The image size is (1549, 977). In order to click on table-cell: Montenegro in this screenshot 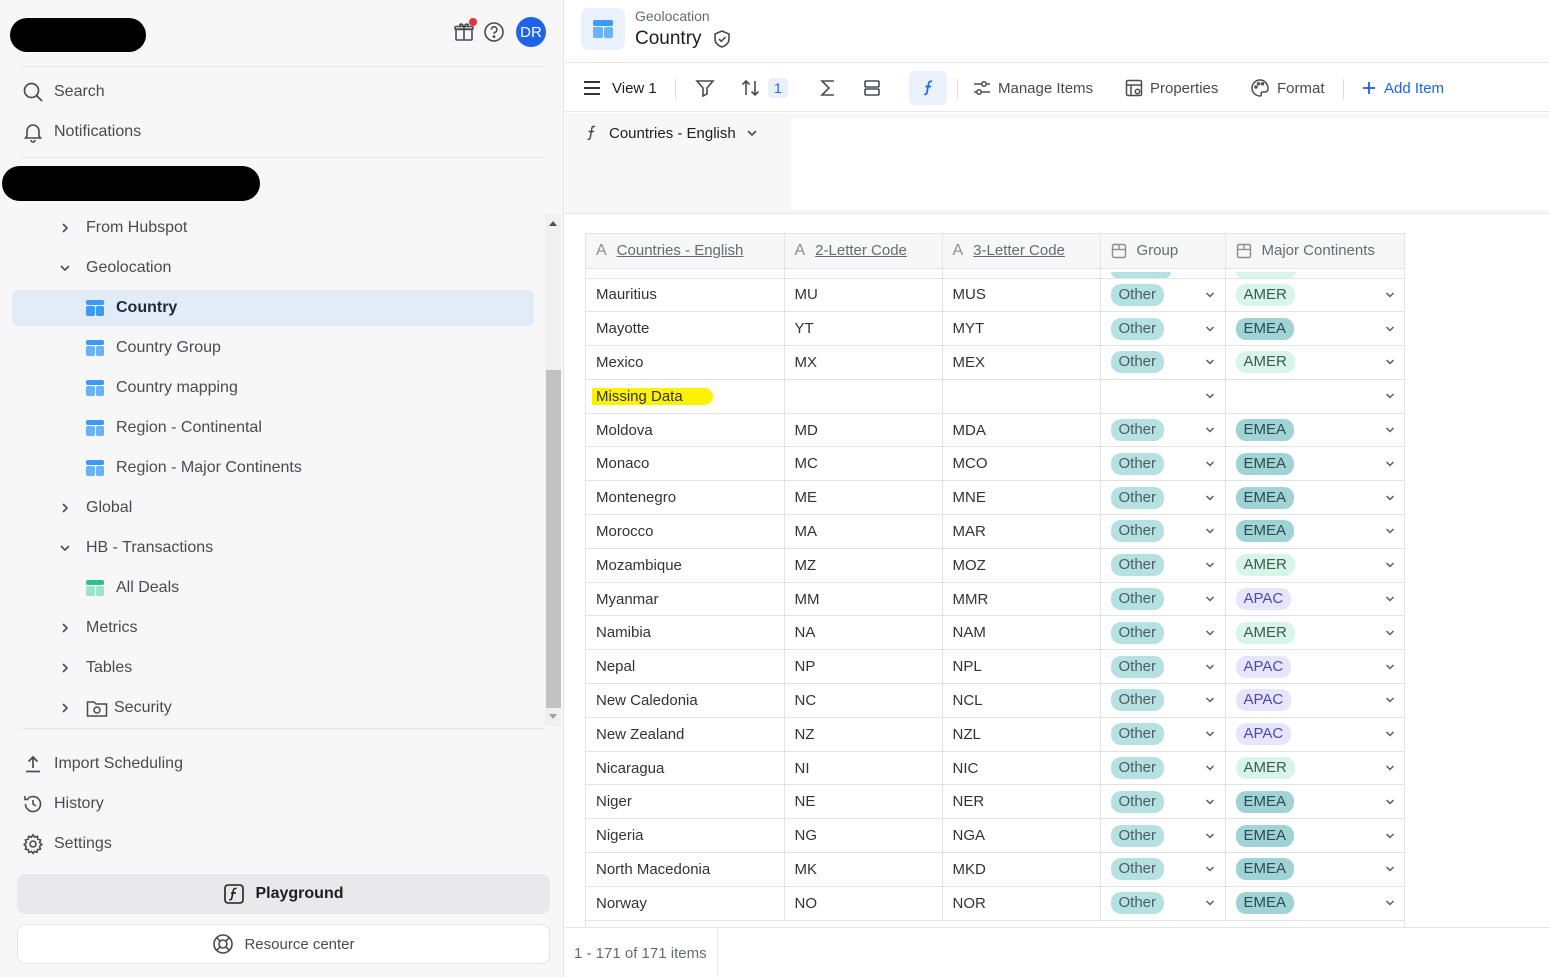, I will do `click(685, 498)`.